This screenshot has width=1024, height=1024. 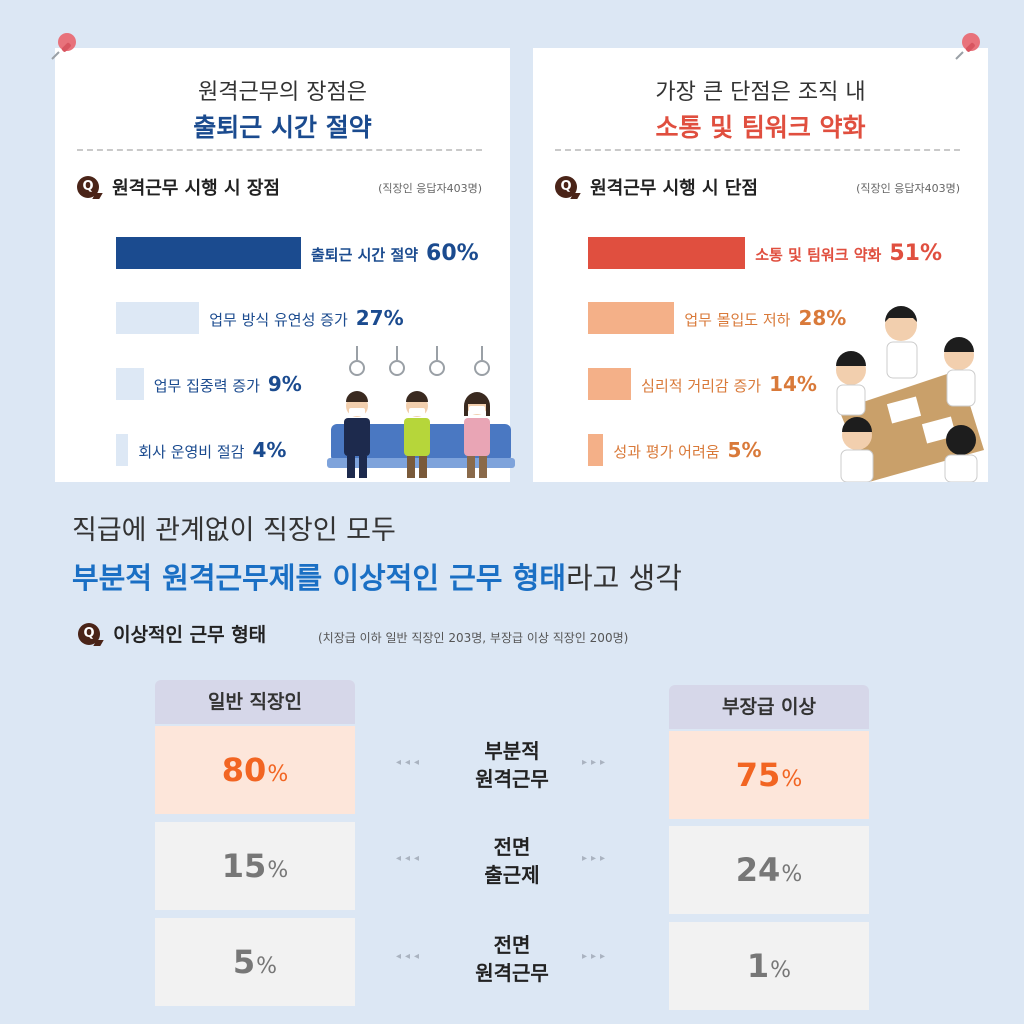 I want to click on bar-label: 소통 및 팀워크 약화 51%, so click(x=848, y=253).